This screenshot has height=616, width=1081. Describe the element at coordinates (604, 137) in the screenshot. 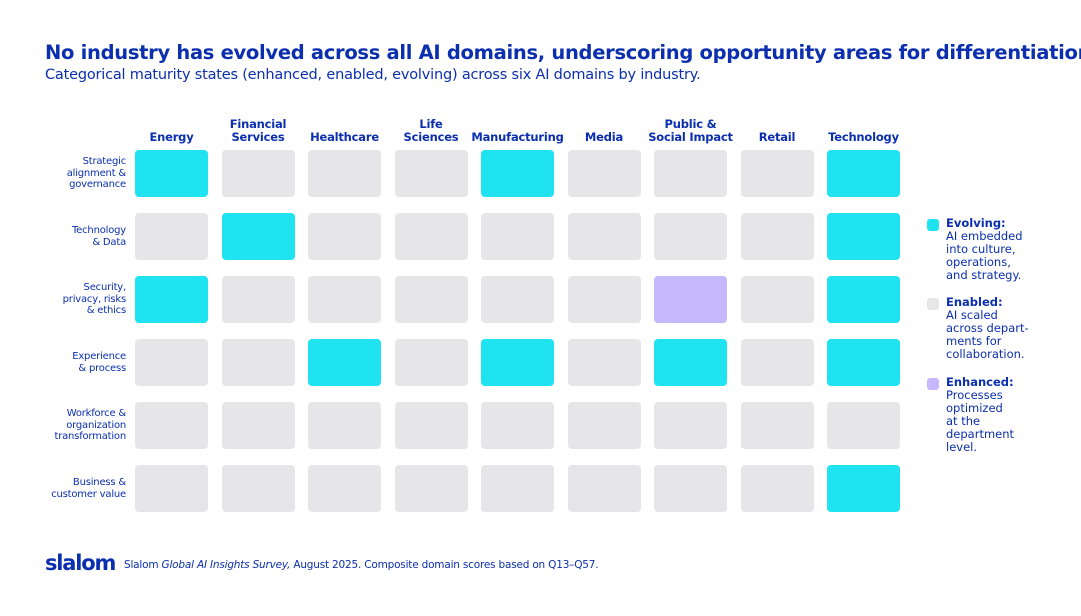

I see `column-header: Media` at that location.